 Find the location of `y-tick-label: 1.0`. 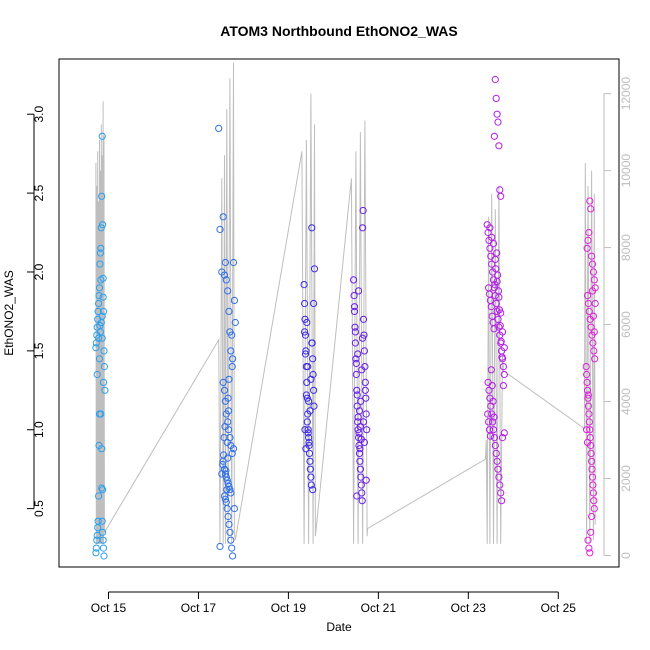

y-tick-label: 1.0 is located at coordinates (39, 429).